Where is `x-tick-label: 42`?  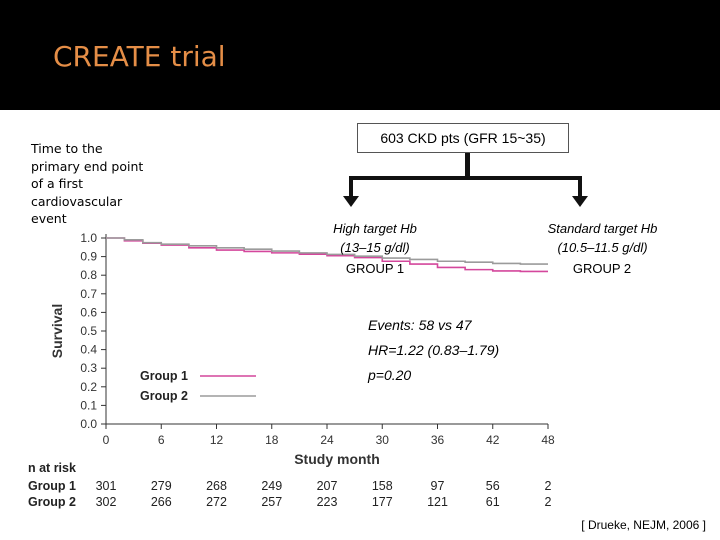
x-tick-label: 42 is located at coordinates (493, 440).